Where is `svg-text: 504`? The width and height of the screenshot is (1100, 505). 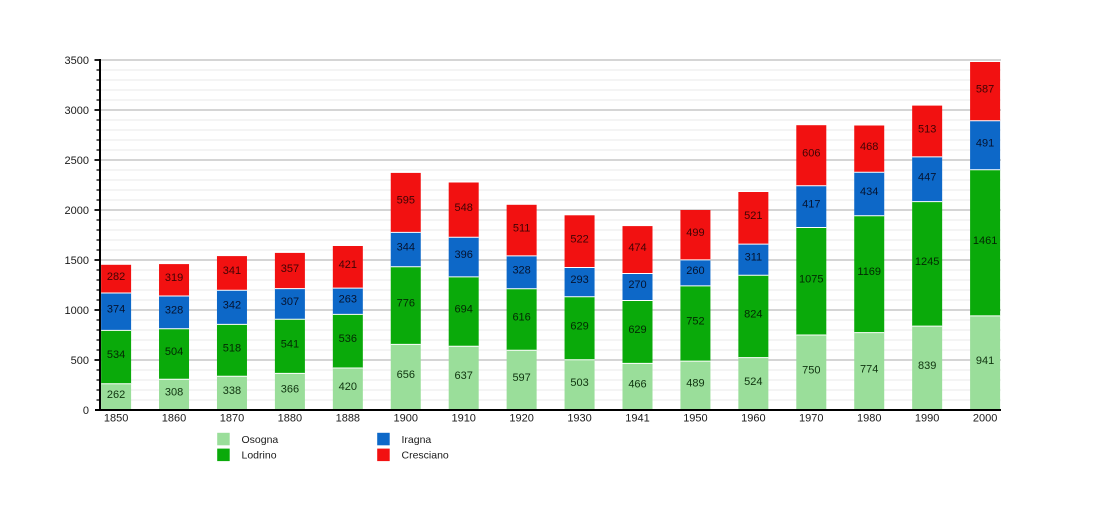 svg-text: 504 is located at coordinates (174, 352).